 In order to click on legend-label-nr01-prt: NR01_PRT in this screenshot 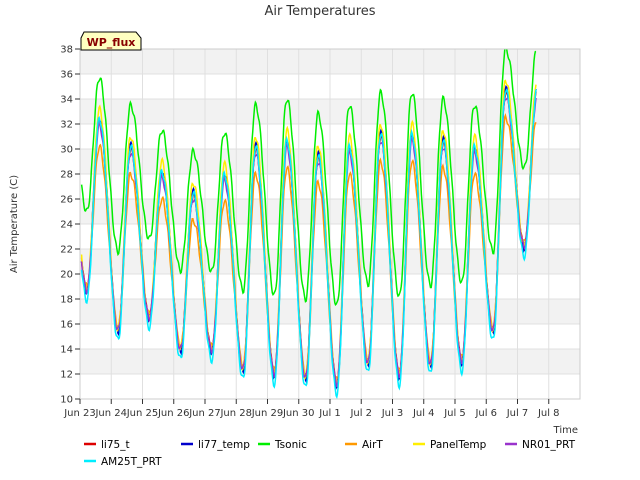, I will do `click(549, 445)`.